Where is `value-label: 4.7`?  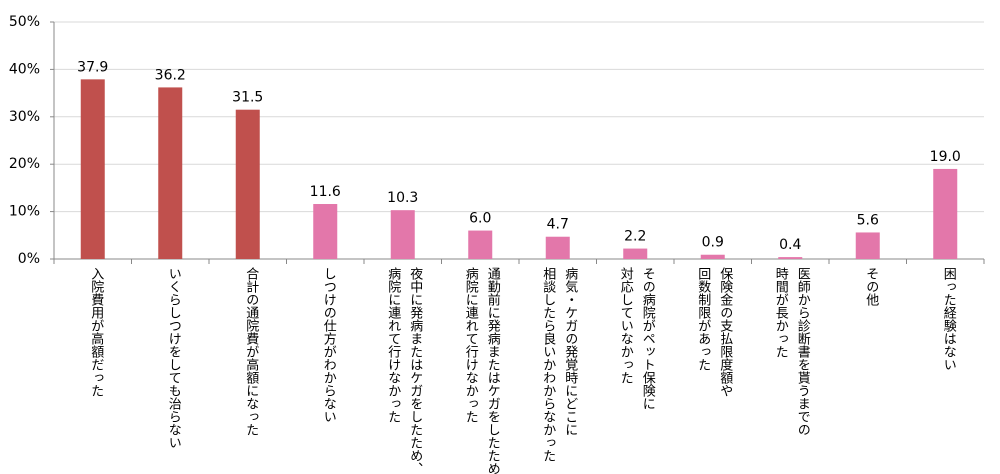 value-label: 4.7 is located at coordinates (558, 225).